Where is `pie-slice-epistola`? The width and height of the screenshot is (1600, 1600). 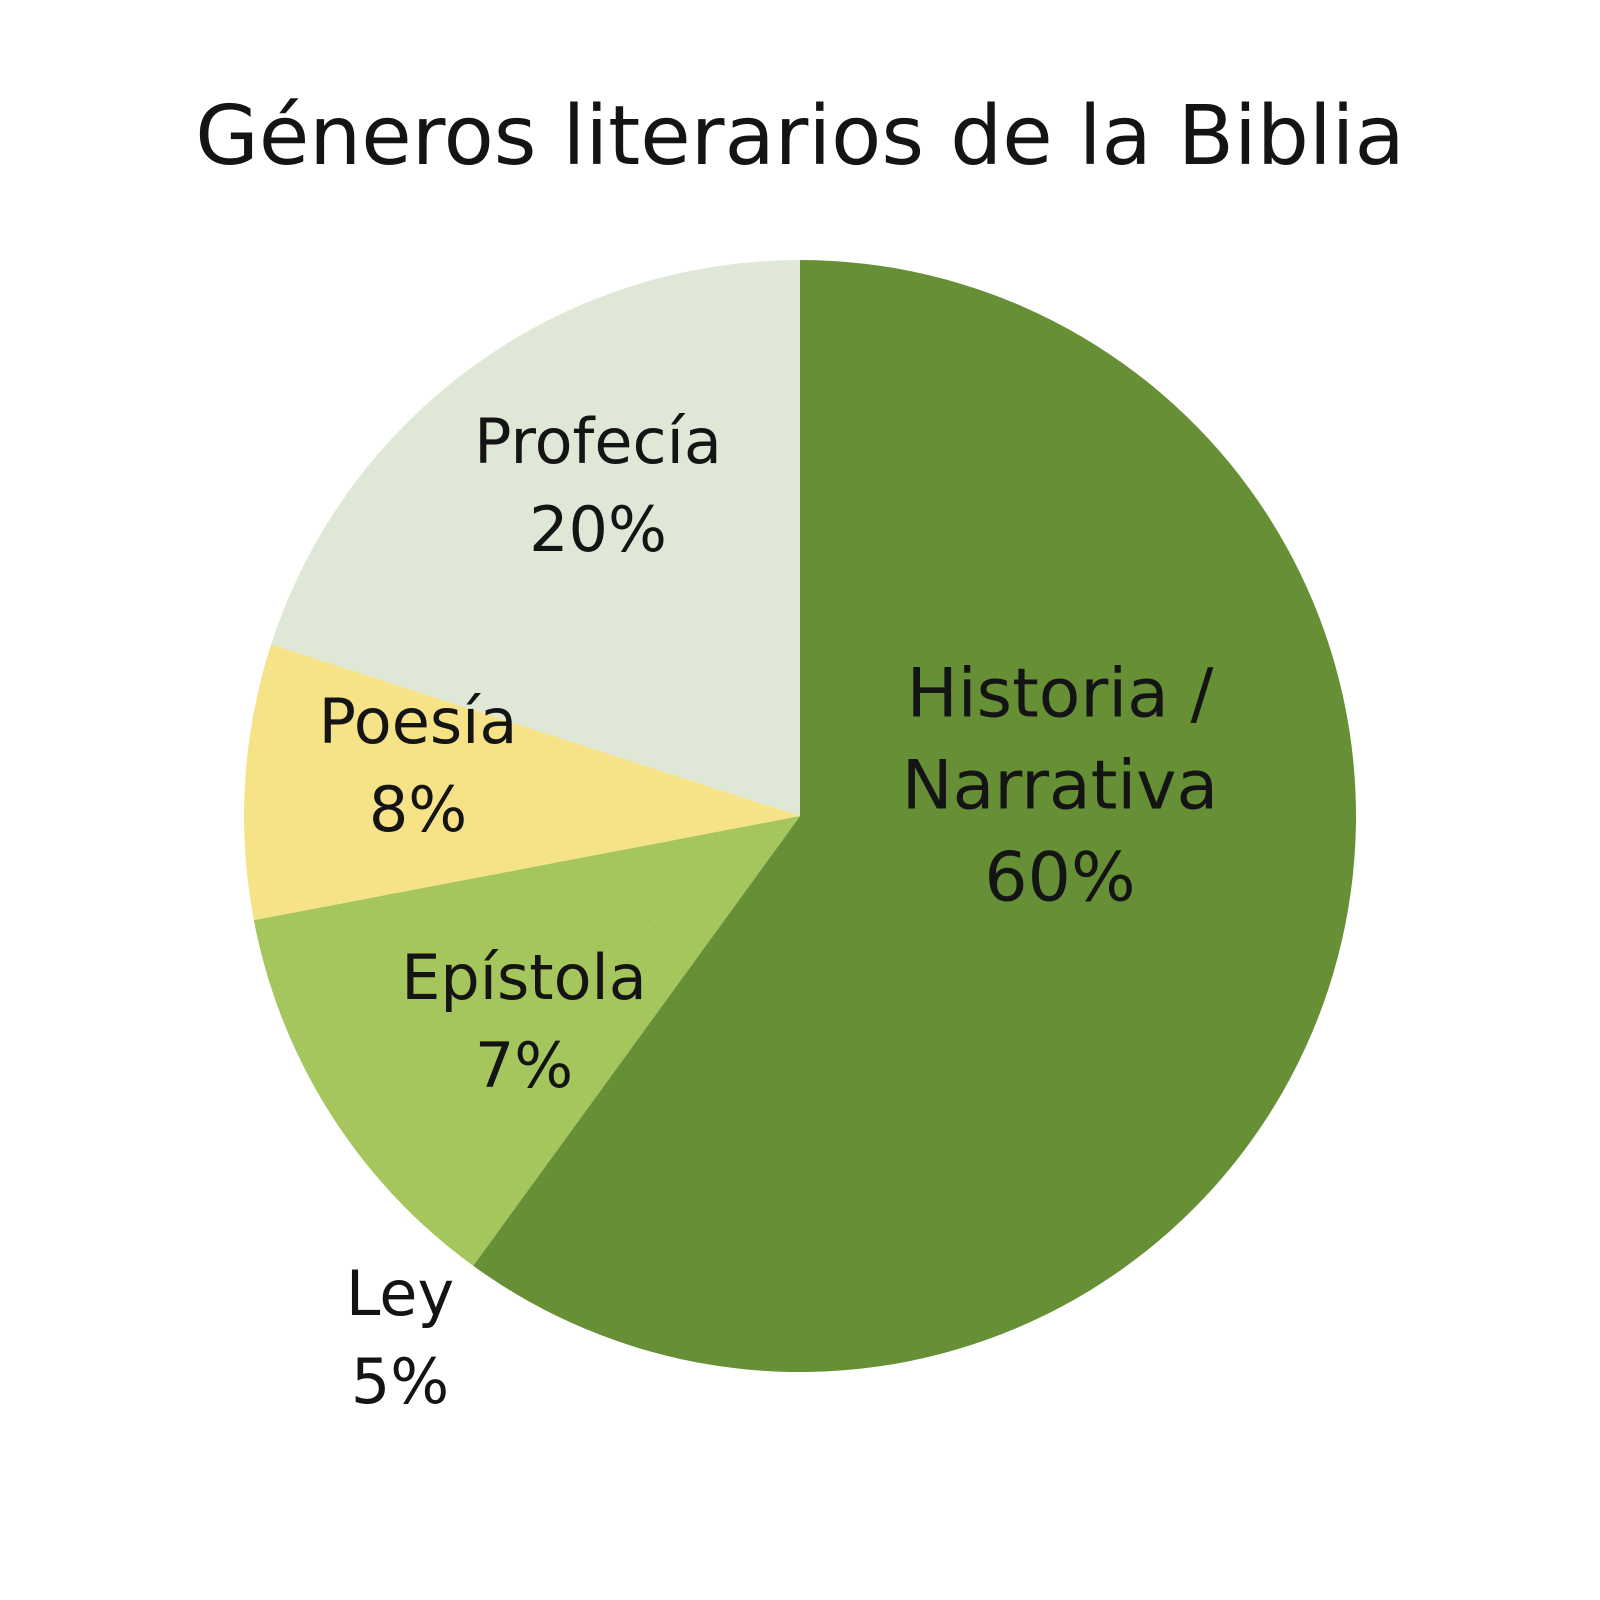
pie-slice-epistola is located at coordinates (527, 979).